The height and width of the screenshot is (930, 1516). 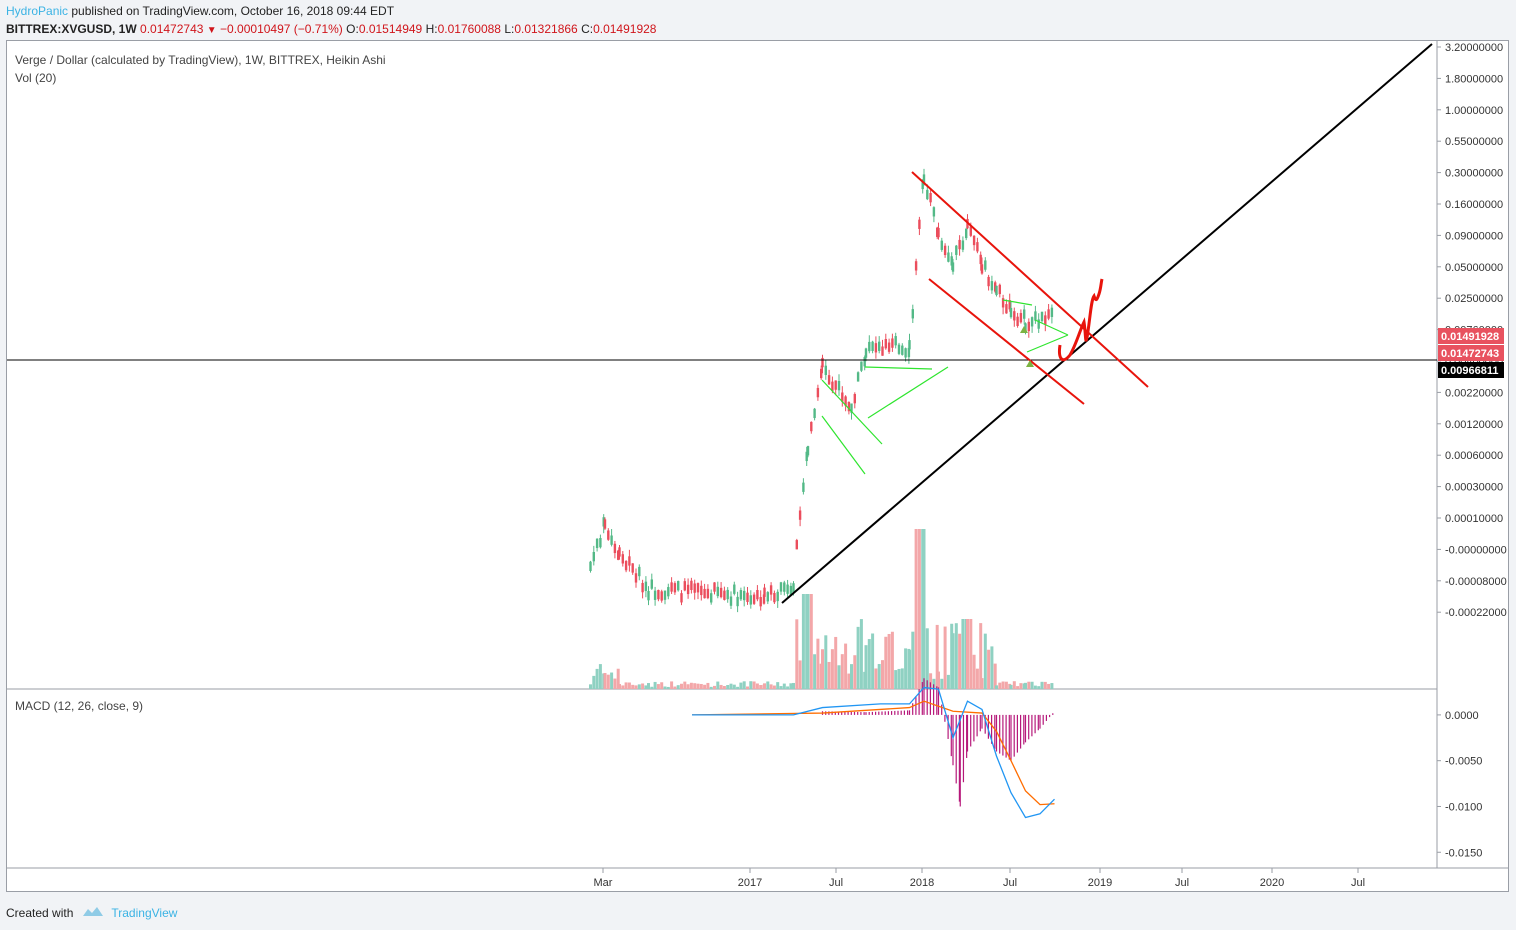 I want to click on price-tick-label: -0.00000000, so click(x=1476, y=550).